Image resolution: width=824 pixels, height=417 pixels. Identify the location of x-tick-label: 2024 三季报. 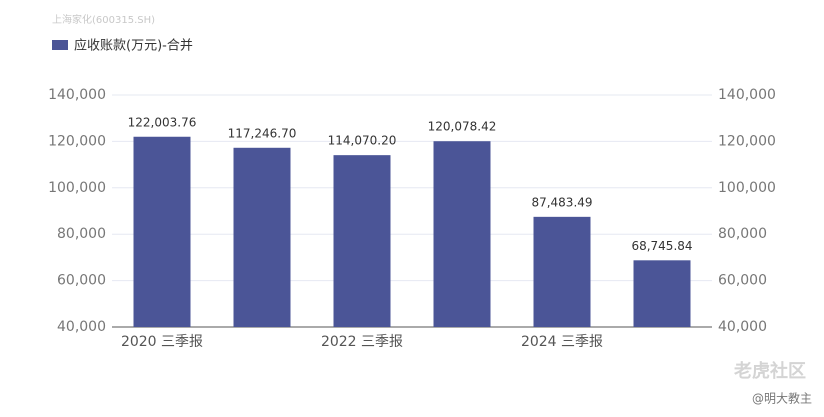
(562, 342).